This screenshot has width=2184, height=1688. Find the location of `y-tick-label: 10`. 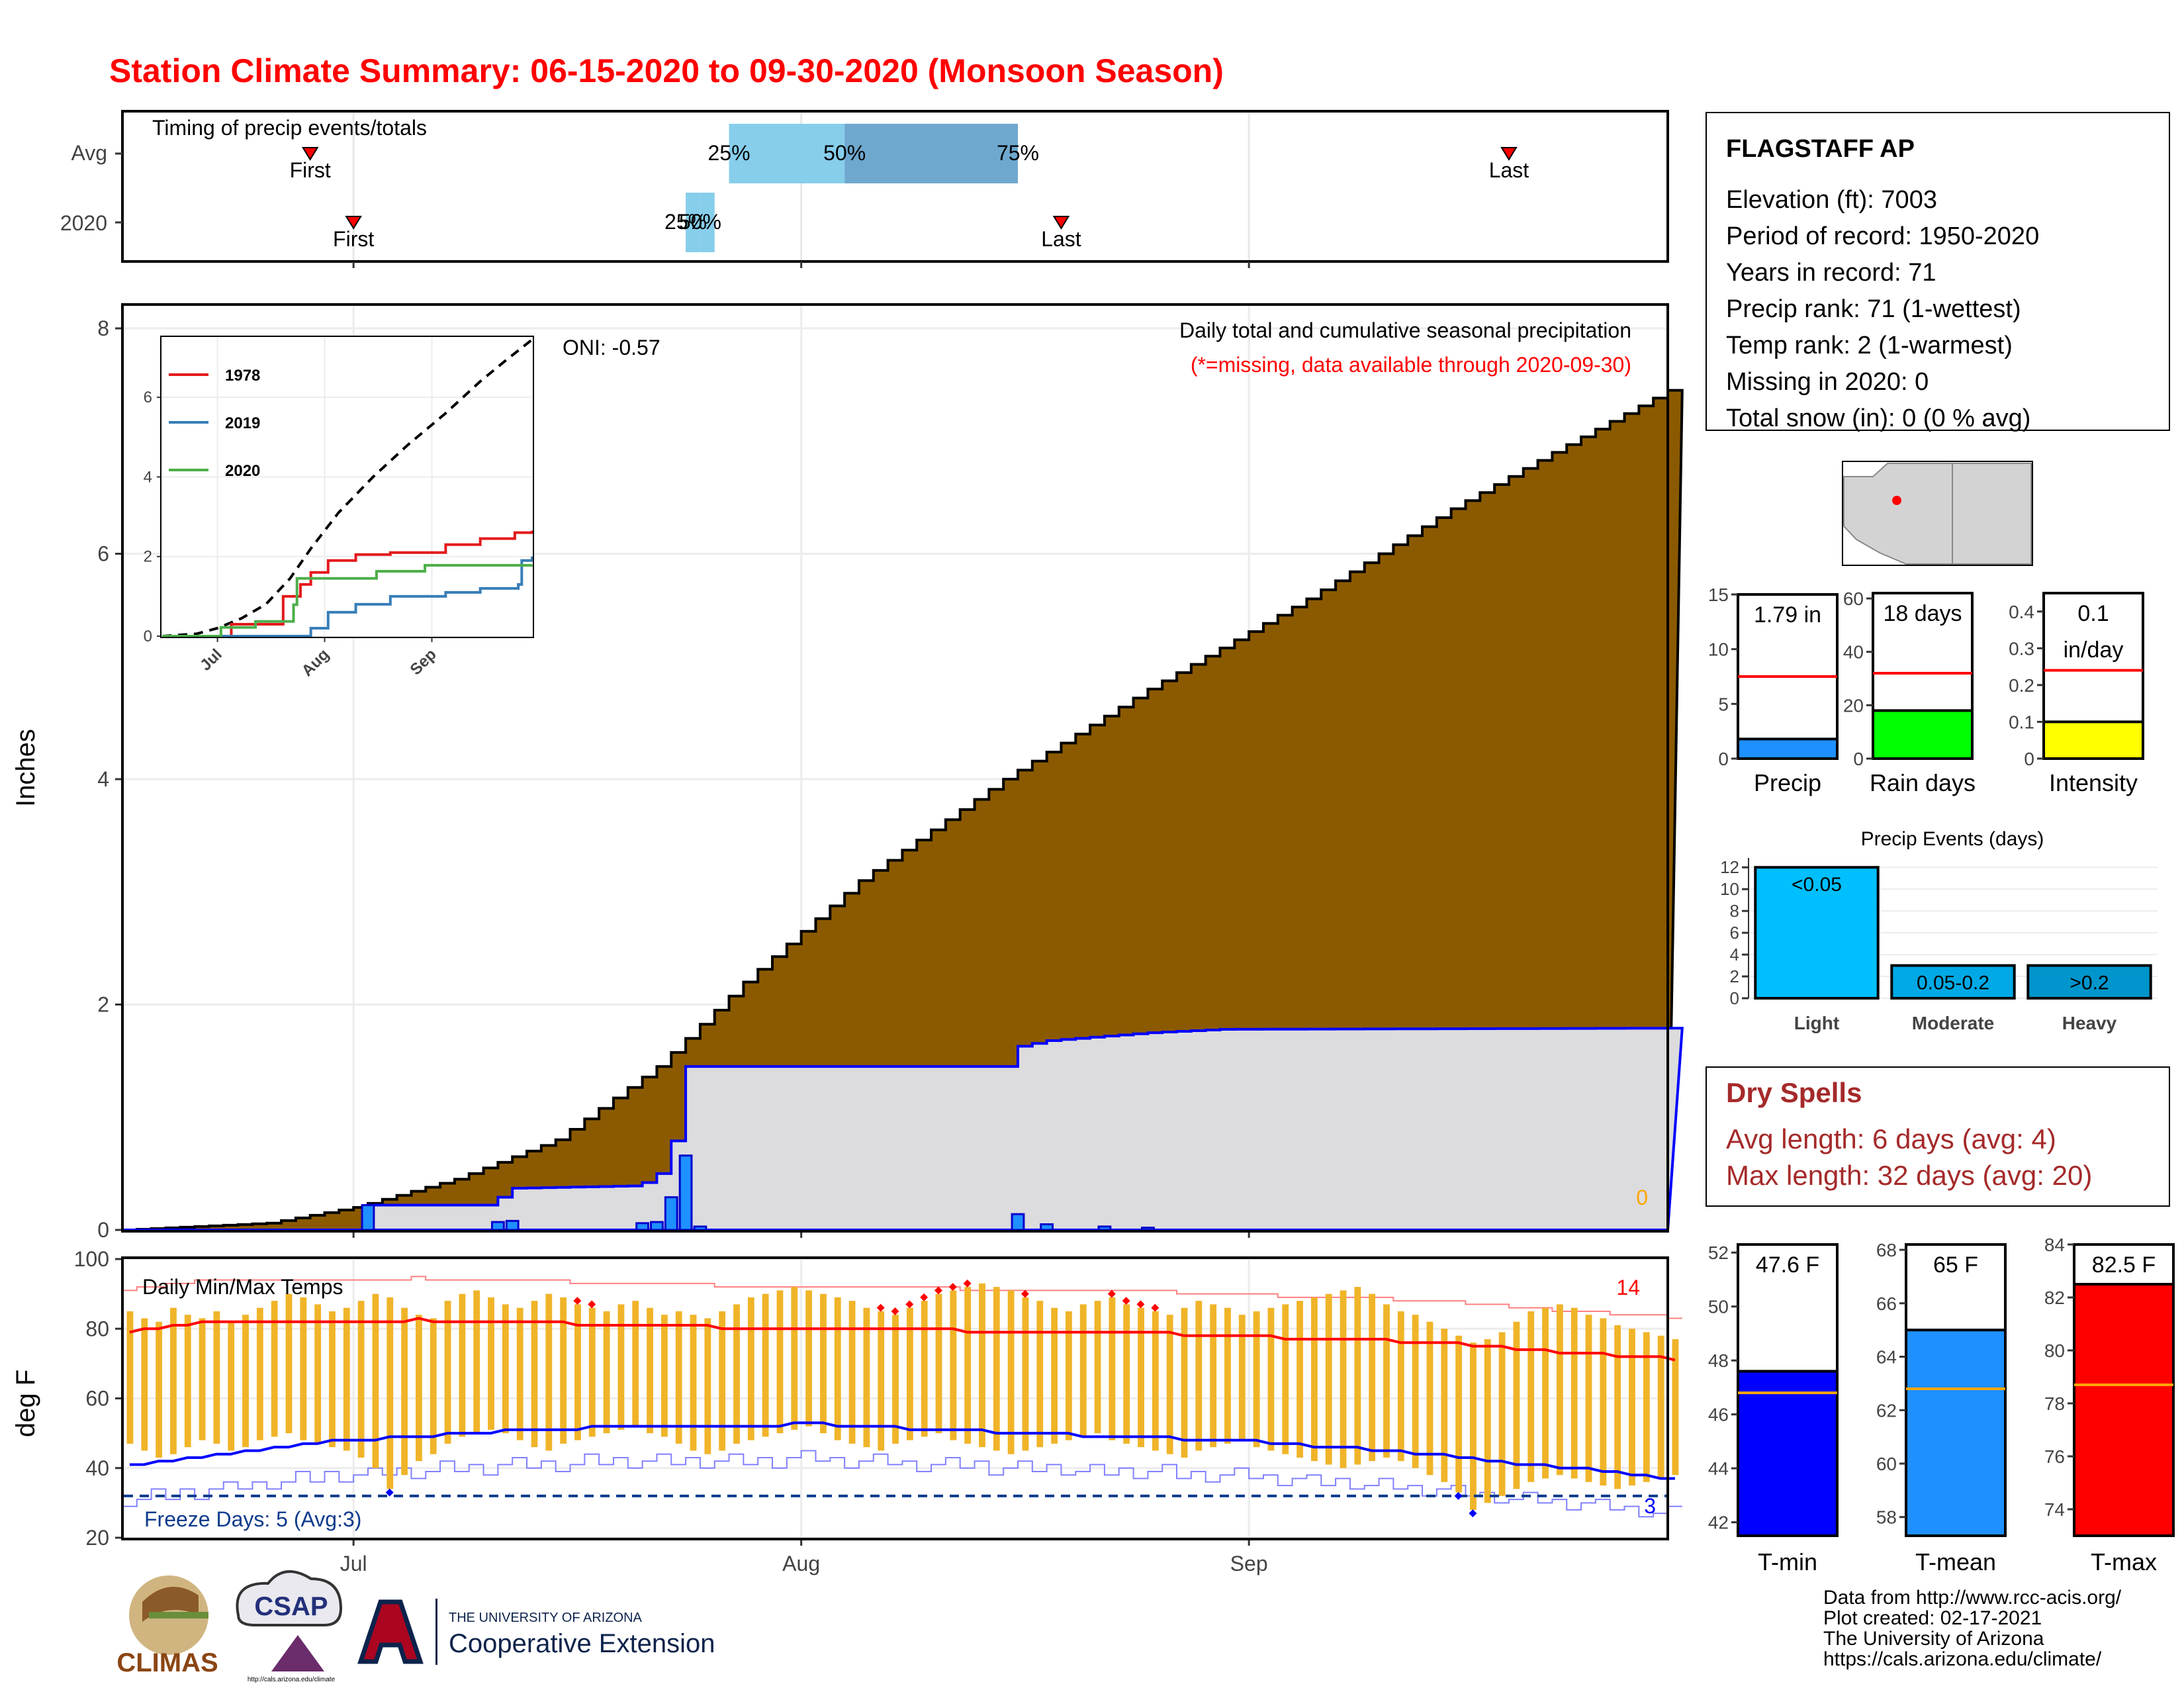

y-tick-label: 10 is located at coordinates (1729, 889).